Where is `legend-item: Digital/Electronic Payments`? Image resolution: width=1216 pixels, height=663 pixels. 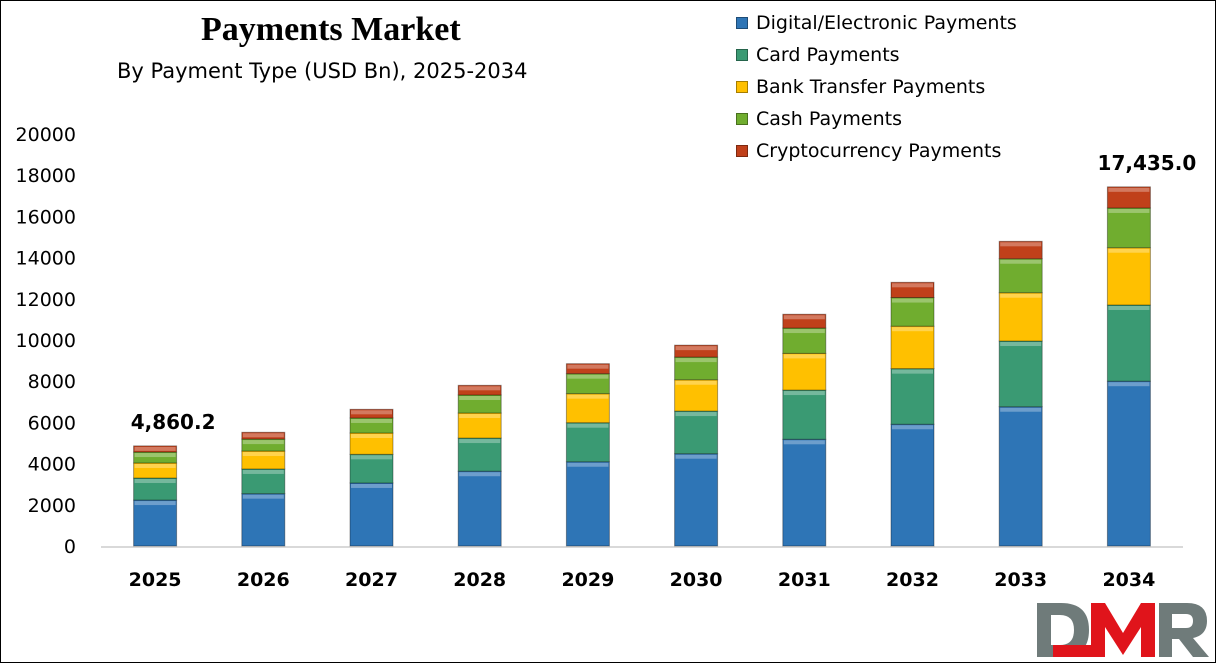 legend-item: Digital/Electronic Payments is located at coordinates (876, 23).